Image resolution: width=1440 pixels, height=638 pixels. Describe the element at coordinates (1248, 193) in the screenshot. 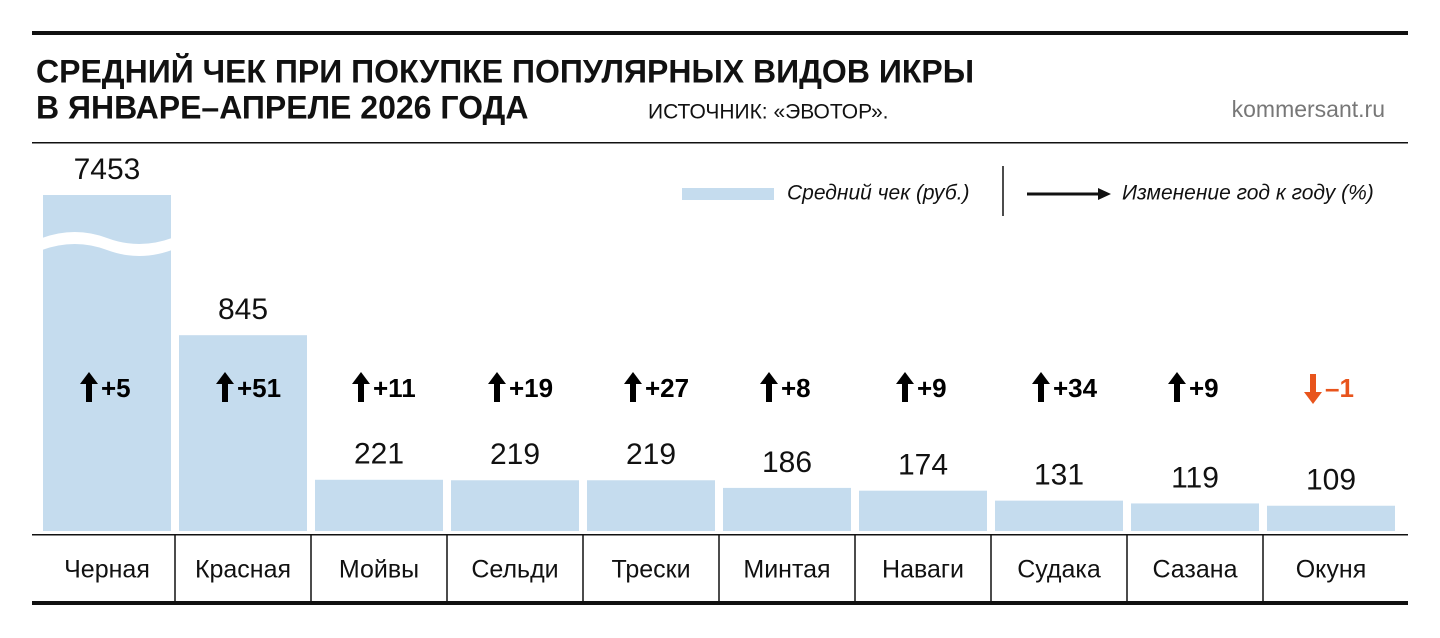

I see `legend-label: Изменение год к году (%)` at that location.